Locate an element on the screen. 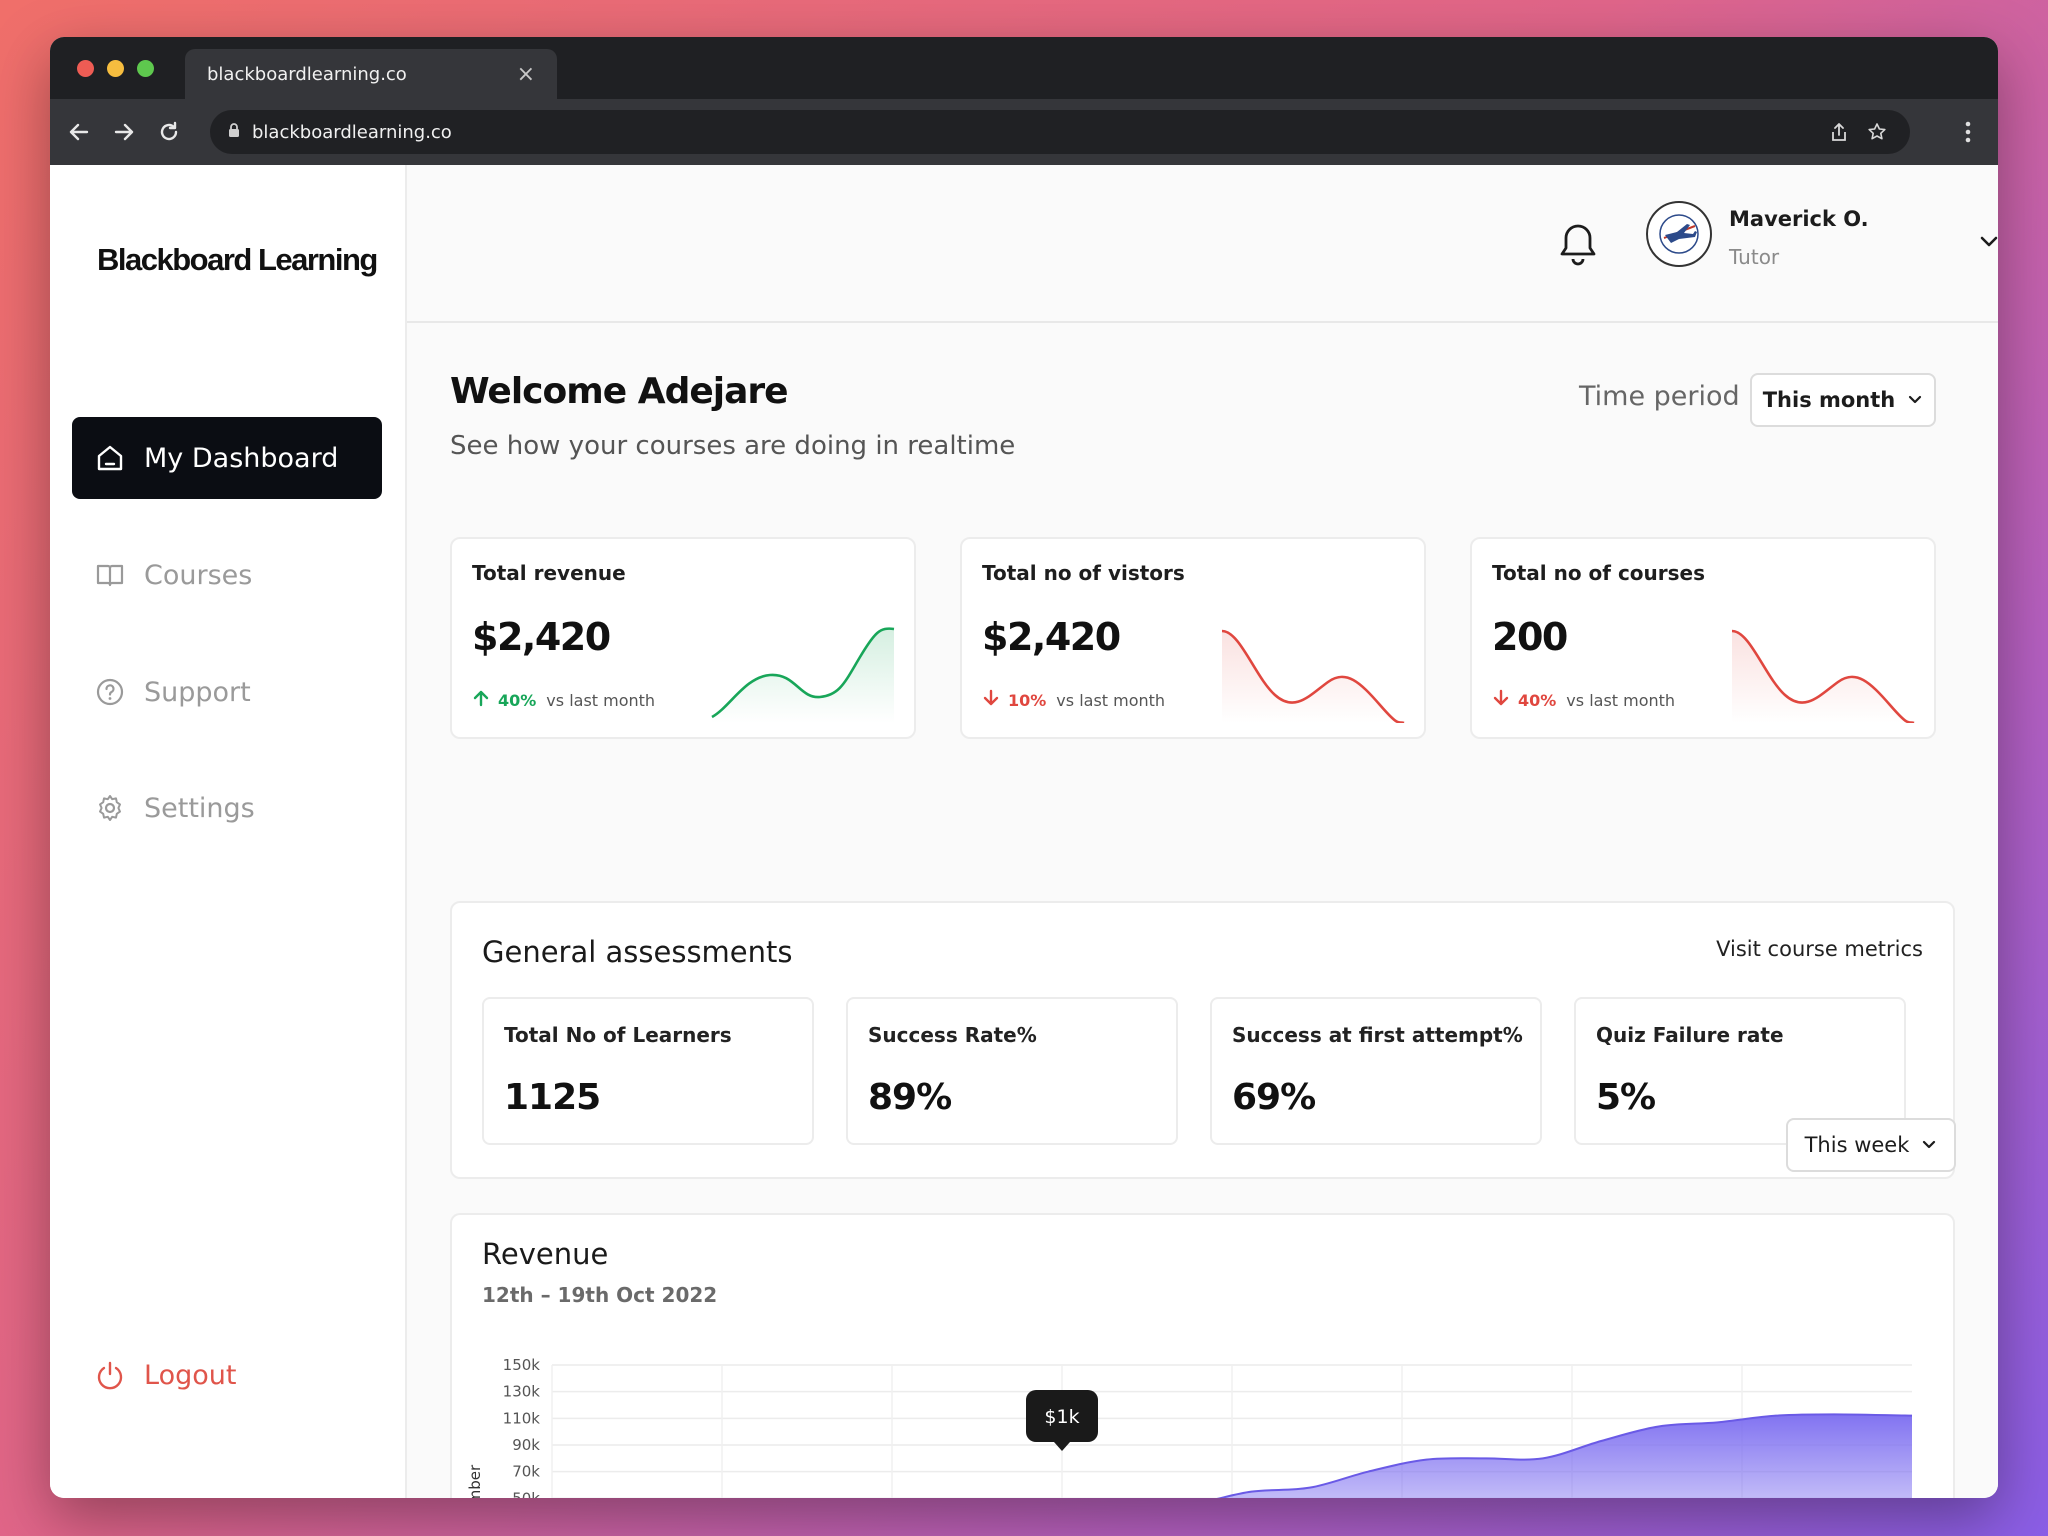  tab-title: blackboardlearning.co is located at coordinates (307, 74).